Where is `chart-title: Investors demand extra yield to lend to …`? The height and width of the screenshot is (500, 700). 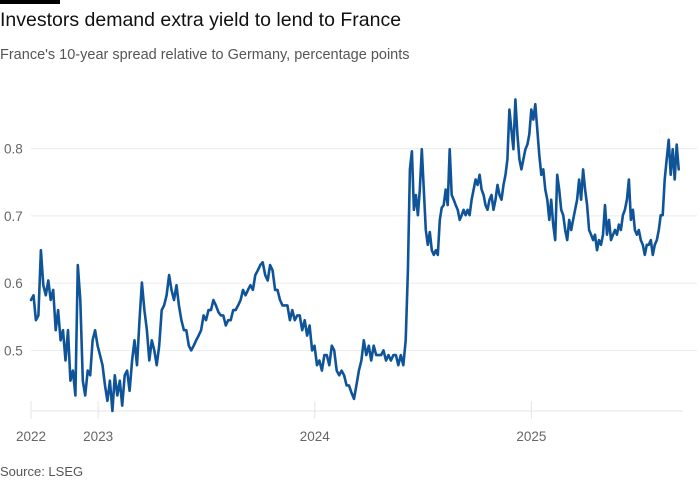 chart-title: Investors demand extra yield to lend to … is located at coordinates (201, 20).